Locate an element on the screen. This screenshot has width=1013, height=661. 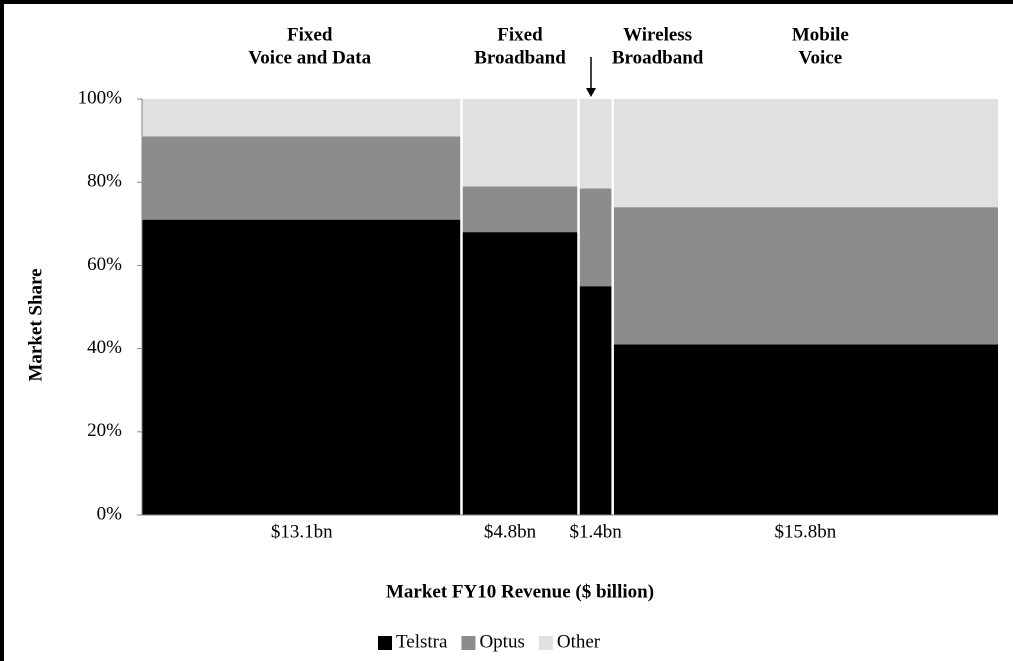
frame-top is located at coordinates (506, 2).